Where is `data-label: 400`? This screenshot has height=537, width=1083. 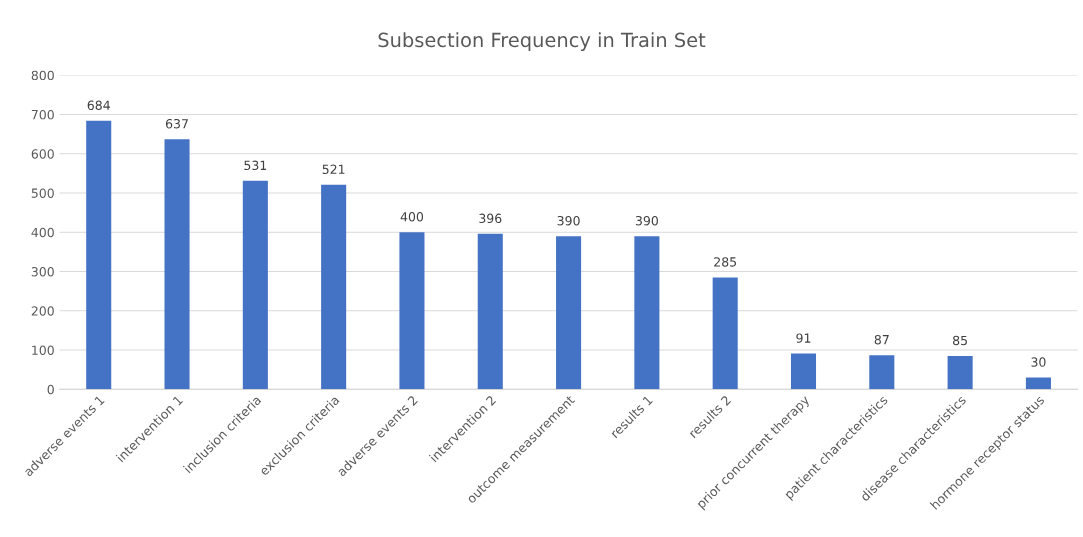
data-label: 400 is located at coordinates (412, 217).